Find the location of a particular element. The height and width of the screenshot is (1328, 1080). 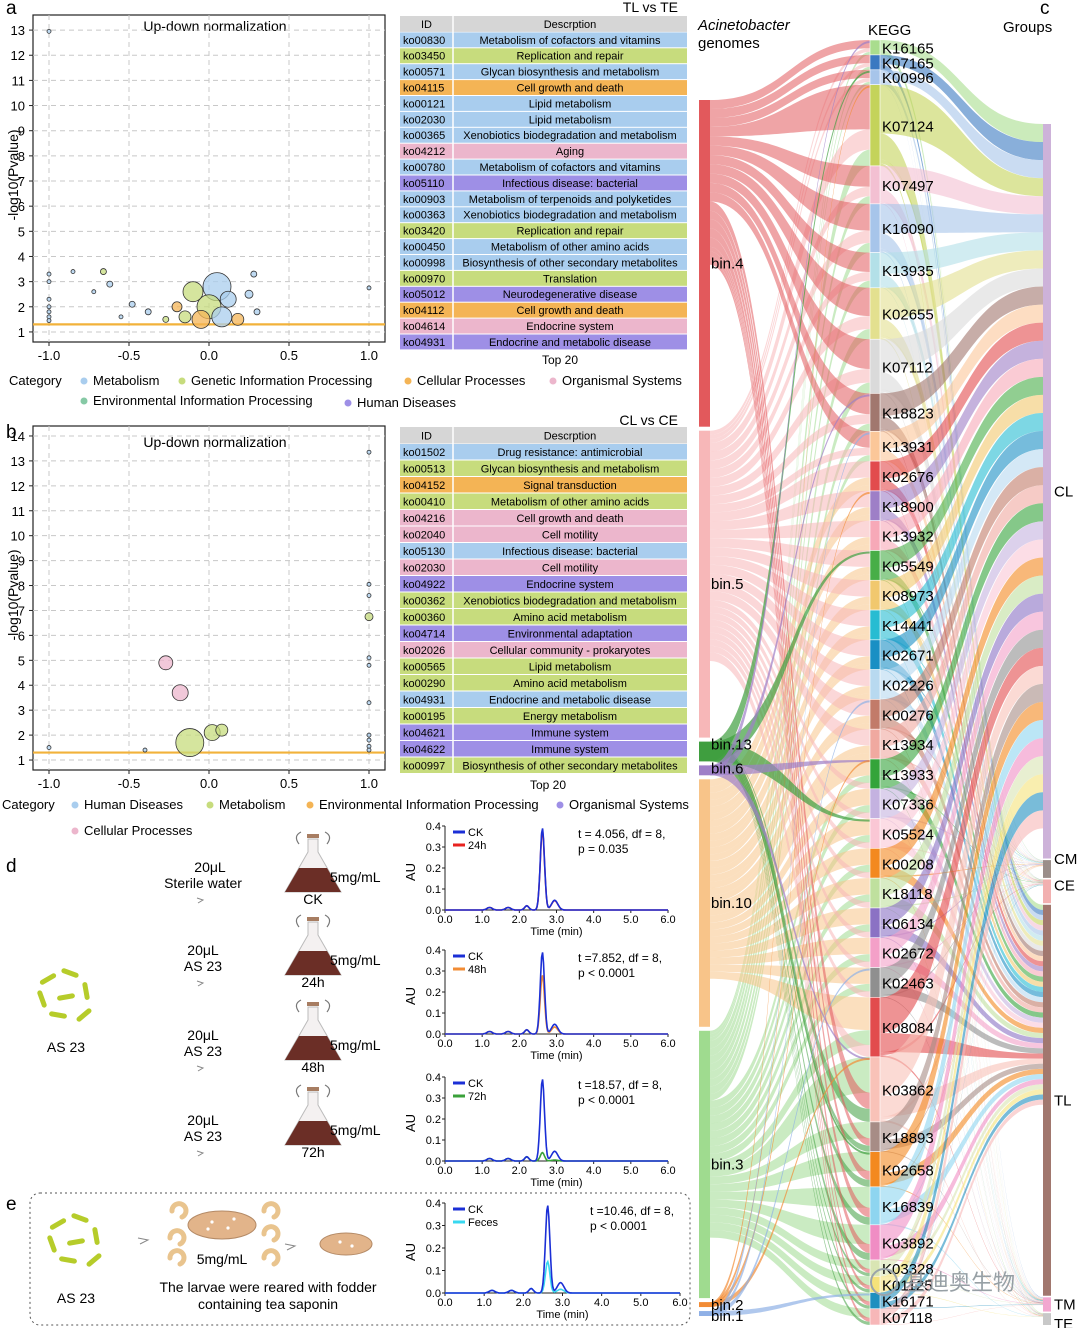

panel-letter-d: d is located at coordinates (11, 866).